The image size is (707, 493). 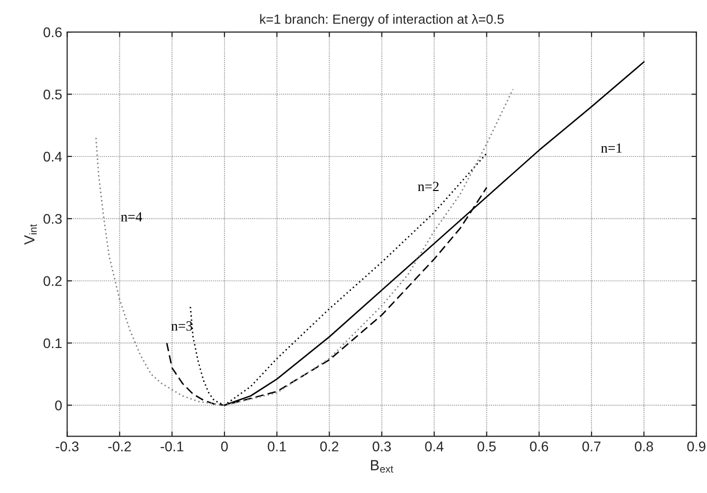 I want to click on y-axis-title: V$_{int}$, so click(x=30, y=234).